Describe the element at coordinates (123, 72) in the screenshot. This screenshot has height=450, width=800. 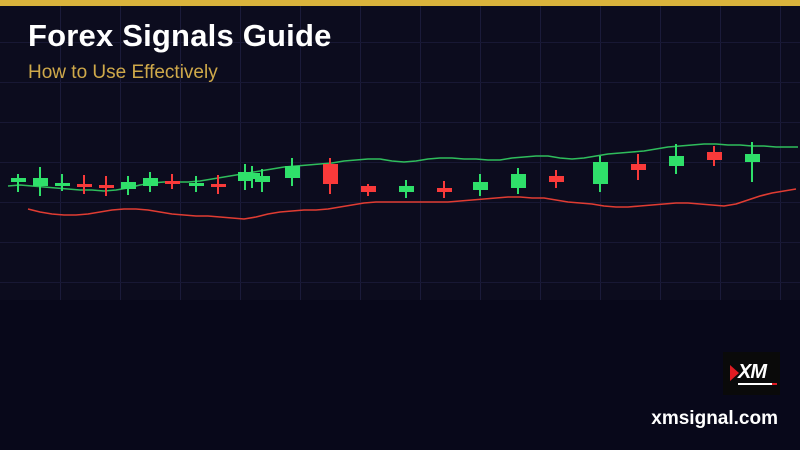
I see `page-subtitle: How to Use Effectively` at that location.